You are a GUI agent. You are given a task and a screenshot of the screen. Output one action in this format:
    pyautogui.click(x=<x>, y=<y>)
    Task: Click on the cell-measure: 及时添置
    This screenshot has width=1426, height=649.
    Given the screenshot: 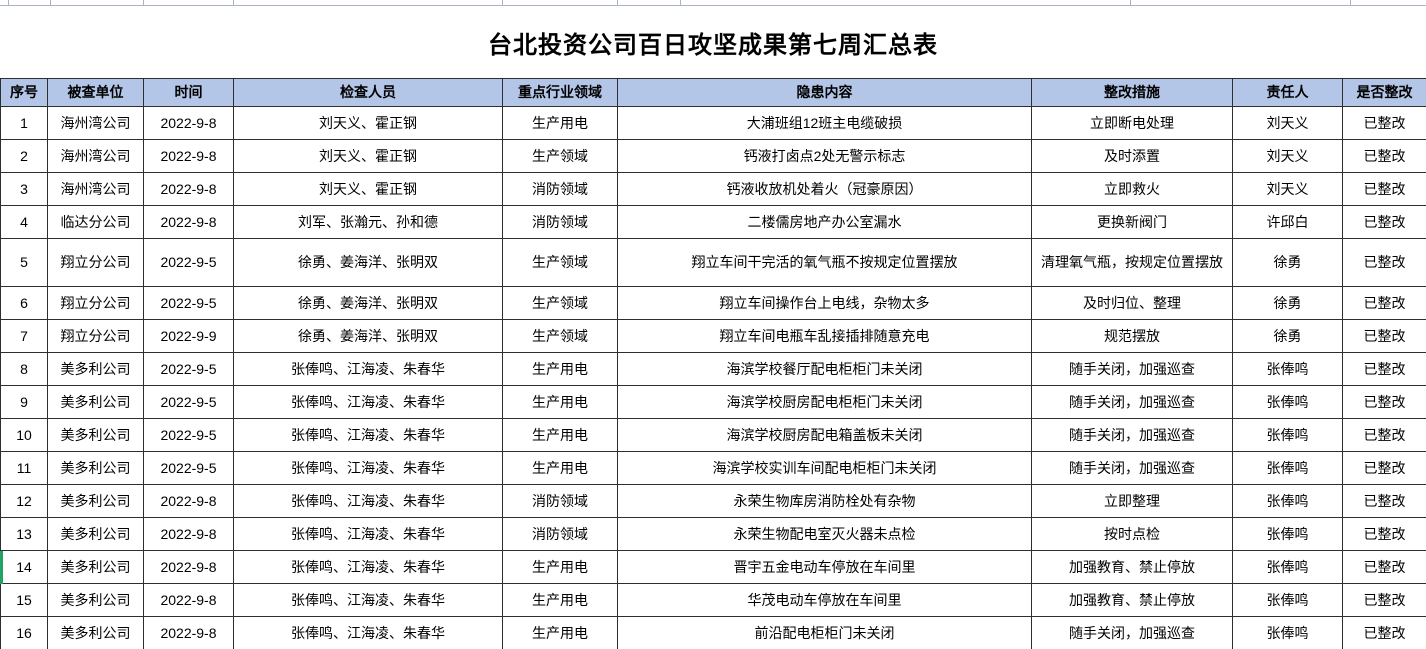 What is the action you would take?
    pyautogui.click(x=1132, y=156)
    